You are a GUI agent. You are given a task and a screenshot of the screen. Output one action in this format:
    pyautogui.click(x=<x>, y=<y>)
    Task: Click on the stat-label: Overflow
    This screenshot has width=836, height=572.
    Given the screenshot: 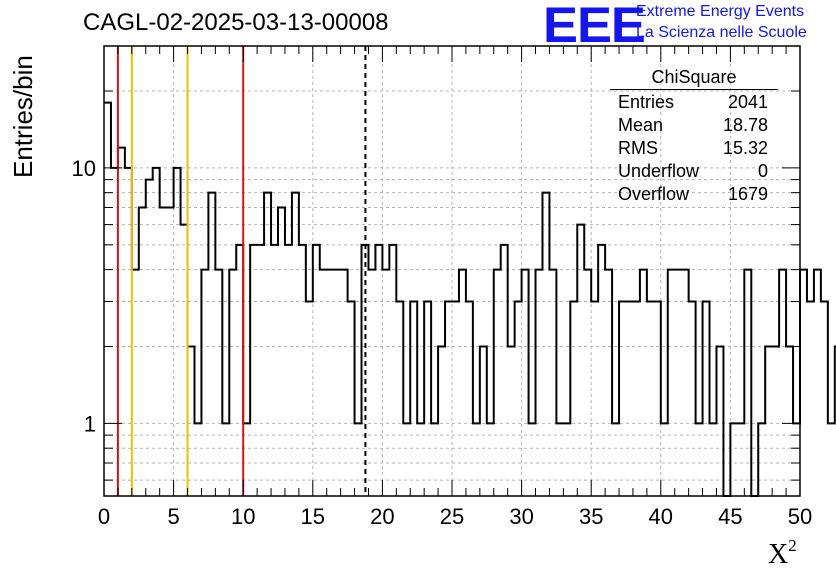 What is the action you would take?
    pyautogui.click(x=654, y=194)
    